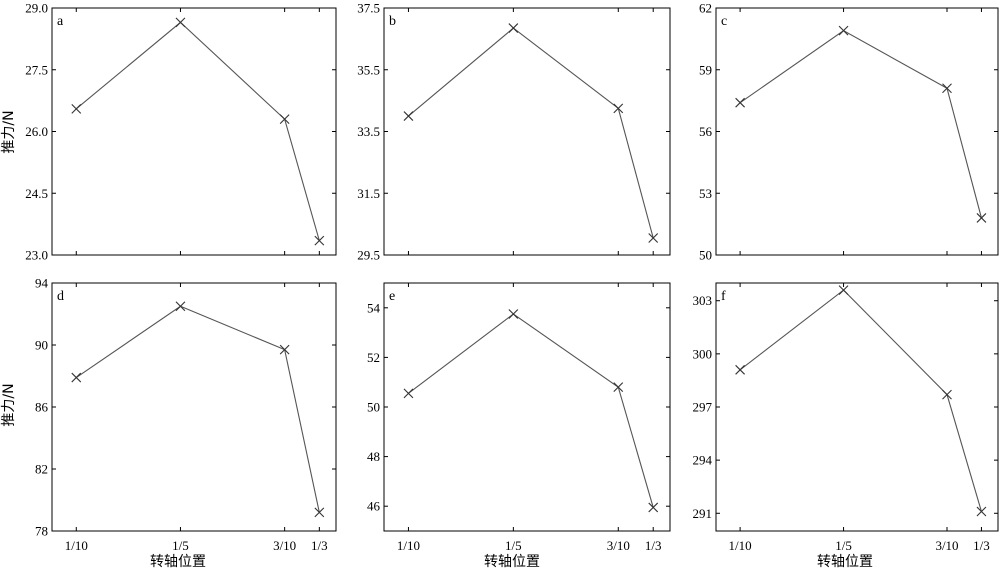 Image resolution: width=1000 pixels, height=571 pixels. What do you see at coordinates (845, 562) in the screenshot?
I see `x-axis-label-right: 转轴位置` at bounding box center [845, 562].